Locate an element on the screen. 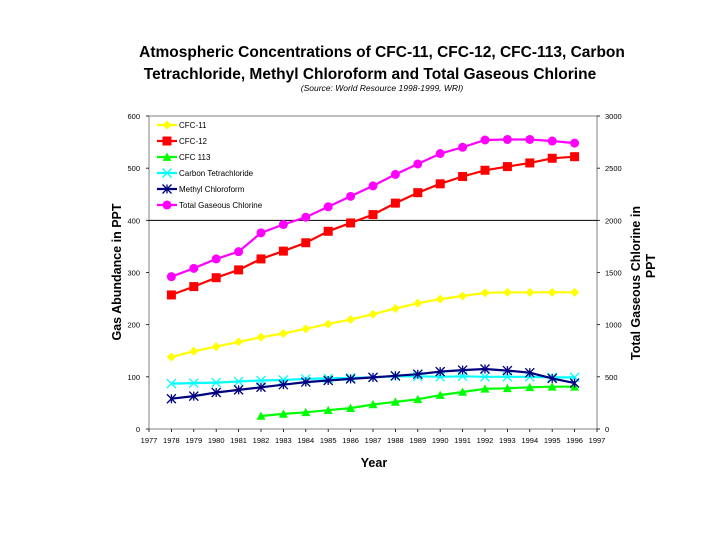 The image size is (720, 540). x-tick-label: 1983 is located at coordinates (283, 440).